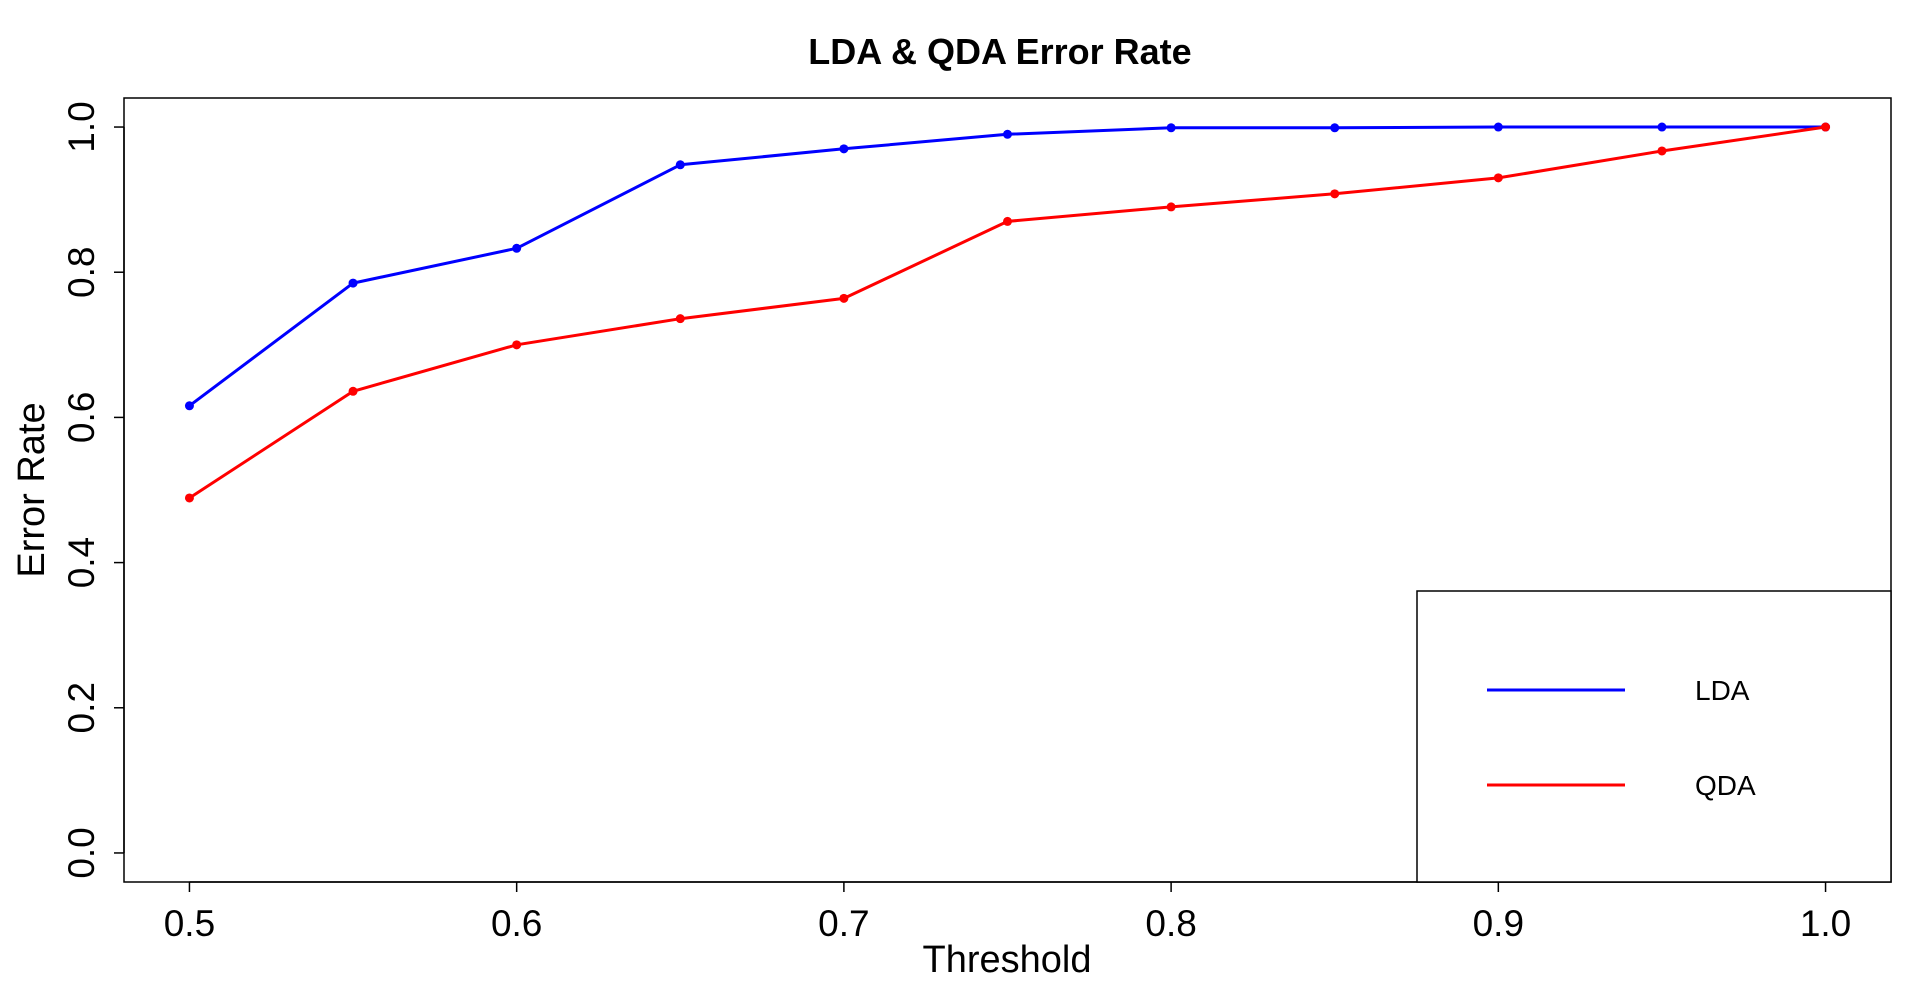 This screenshot has height=992, width=1920. I want to click on legend: LDA QDA, so click(1654, 736).